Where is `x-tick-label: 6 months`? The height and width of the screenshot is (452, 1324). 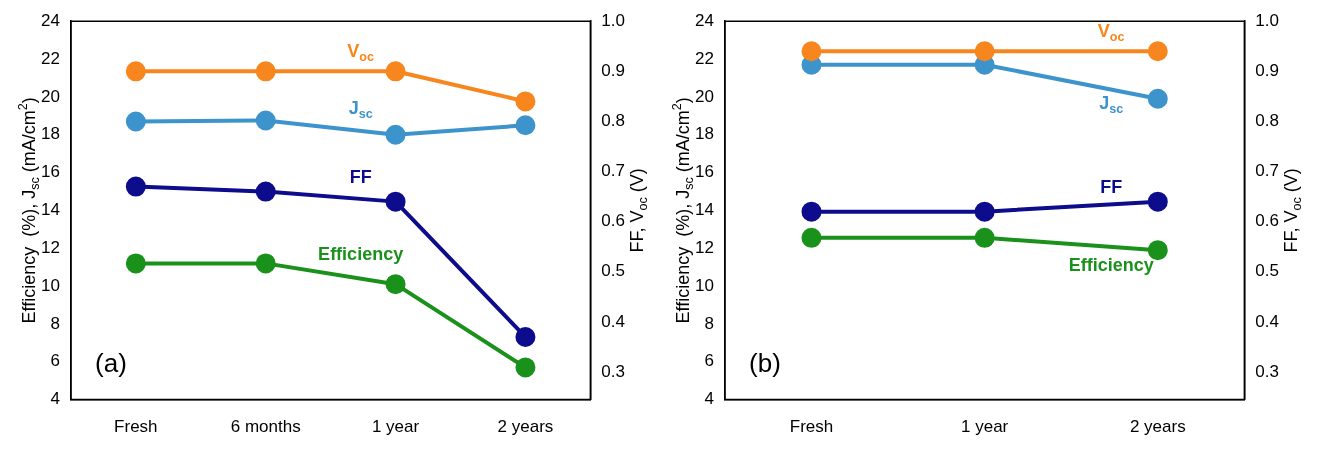 x-tick-label: 6 months is located at coordinates (265, 427).